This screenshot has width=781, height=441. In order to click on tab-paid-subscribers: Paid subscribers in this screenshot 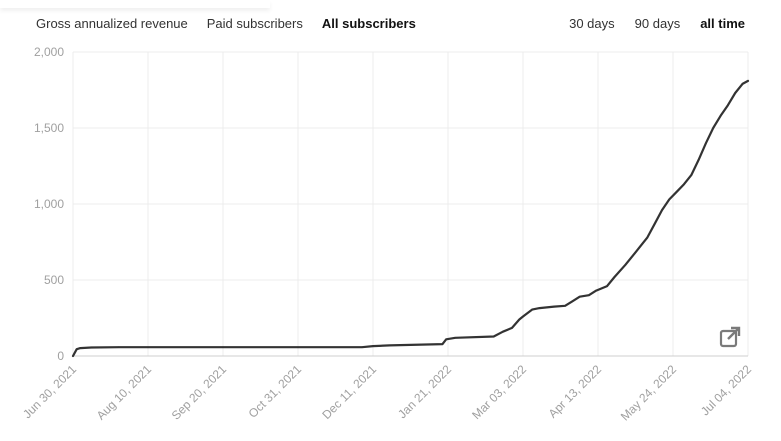, I will do `click(254, 23)`.